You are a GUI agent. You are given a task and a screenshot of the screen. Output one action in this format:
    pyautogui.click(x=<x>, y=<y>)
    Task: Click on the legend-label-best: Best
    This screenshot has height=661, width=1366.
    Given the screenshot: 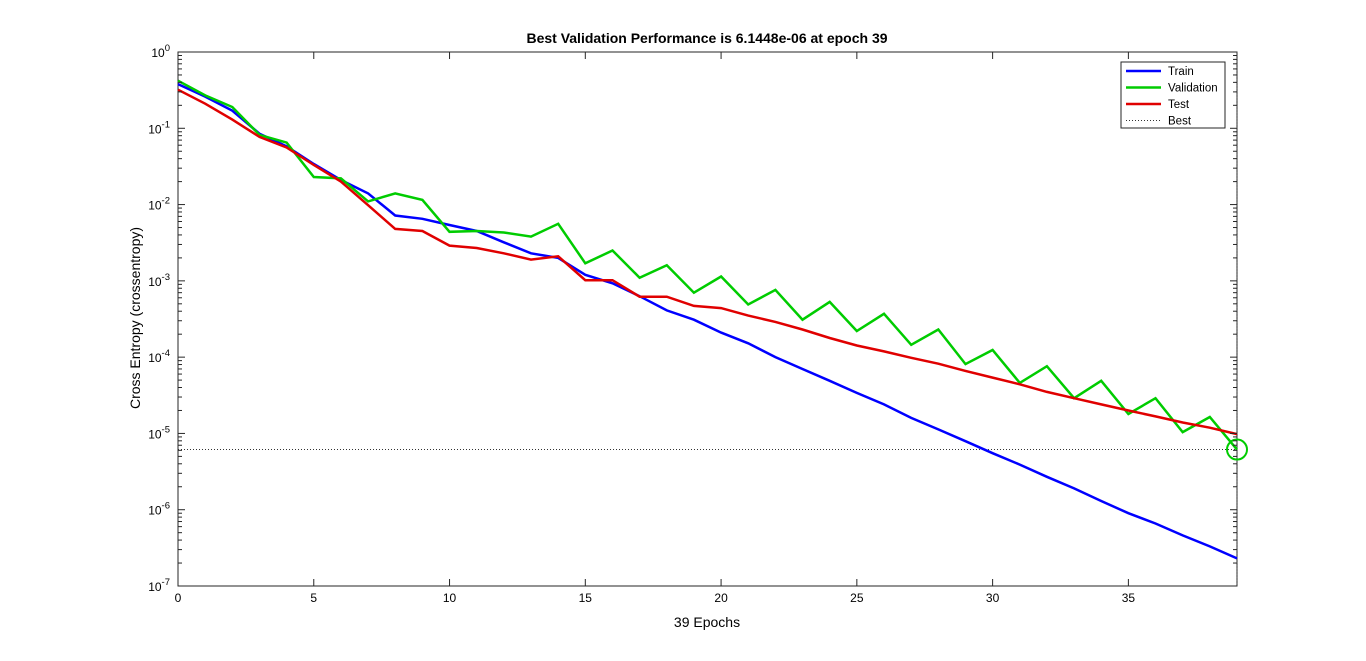 What is the action you would take?
    pyautogui.click(x=1180, y=122)
    